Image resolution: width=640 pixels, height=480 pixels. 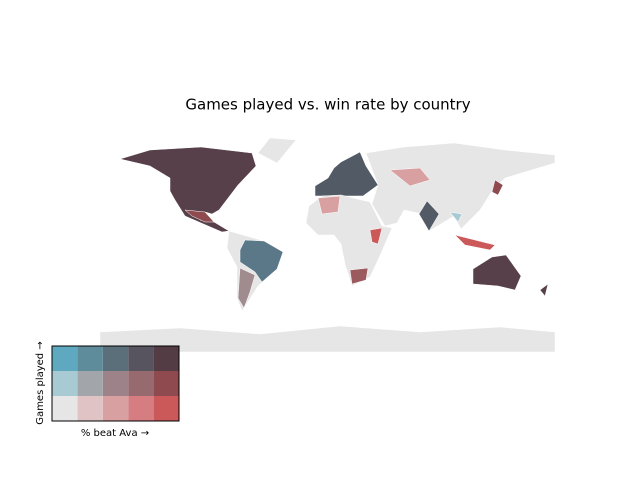 I want to click on indonesia, so click(x=475, y=242).